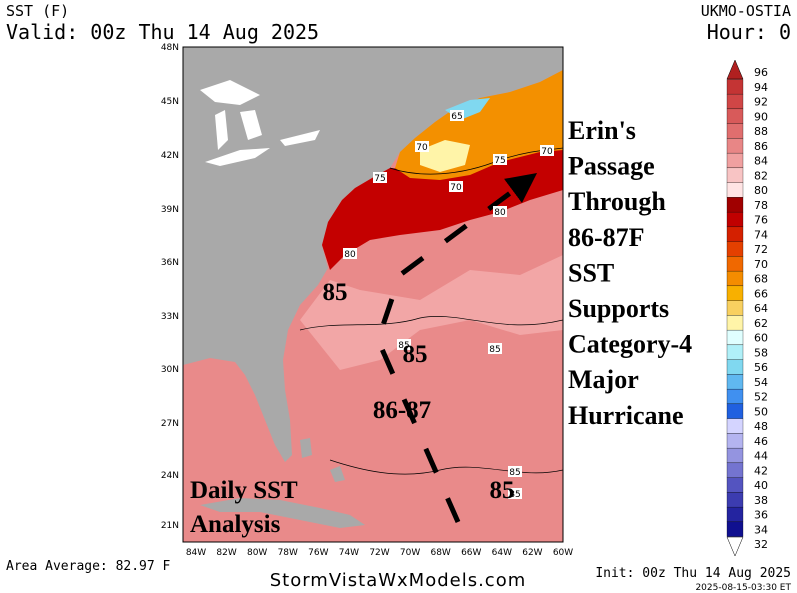 The image size is (797, 593). I want to click on erin-note: Category-4, so click(630, 344).